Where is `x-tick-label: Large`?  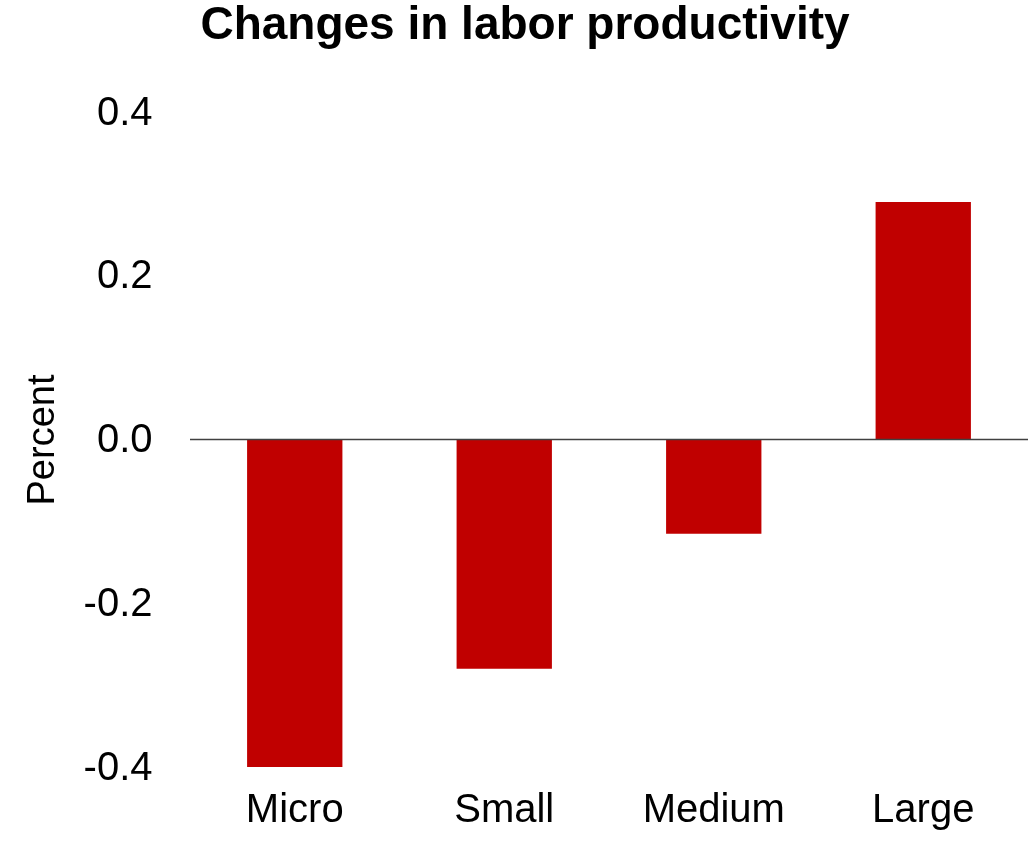 x-tick-label: Large is located at coordinates (923, 807).